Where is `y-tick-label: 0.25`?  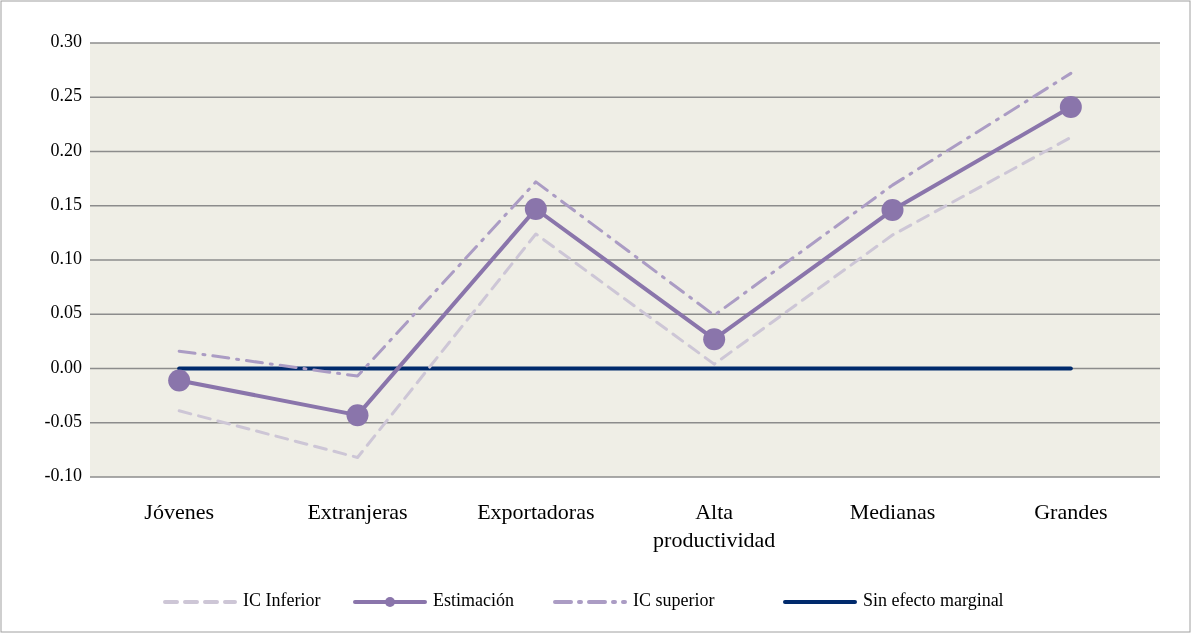
y-tick-label: 0.25 is located at coordinates (66, 95).